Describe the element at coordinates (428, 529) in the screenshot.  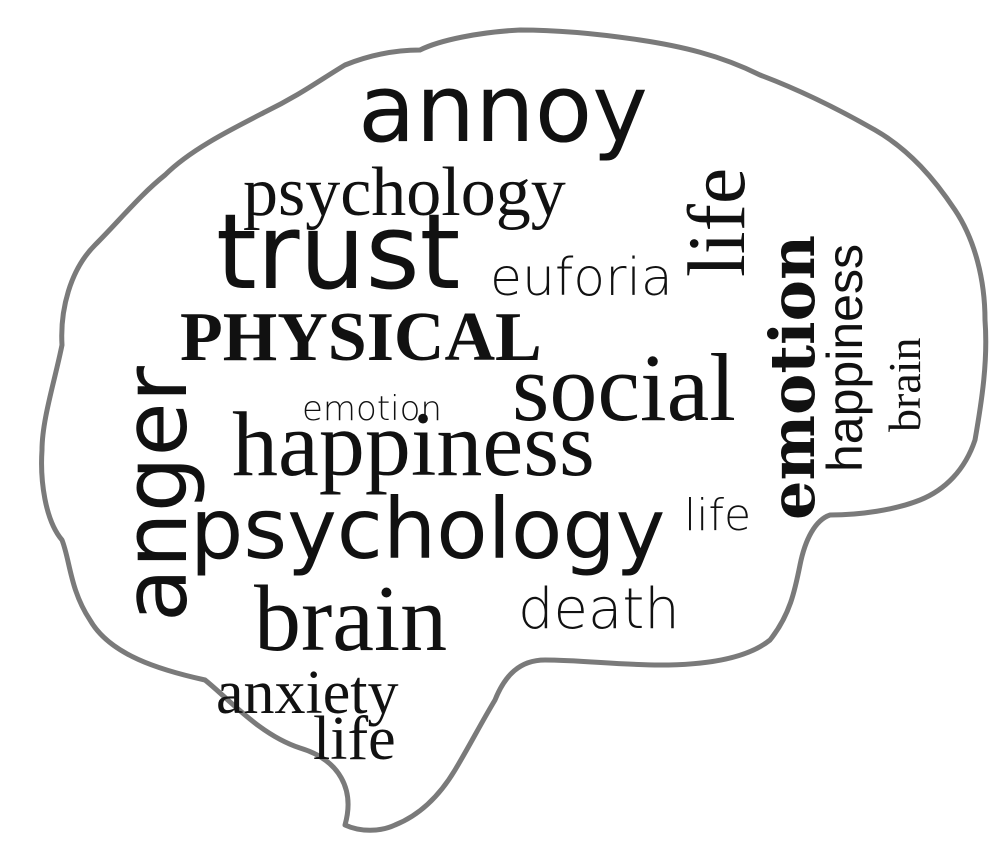
I see `word-psychology-main: psychology` at that location.